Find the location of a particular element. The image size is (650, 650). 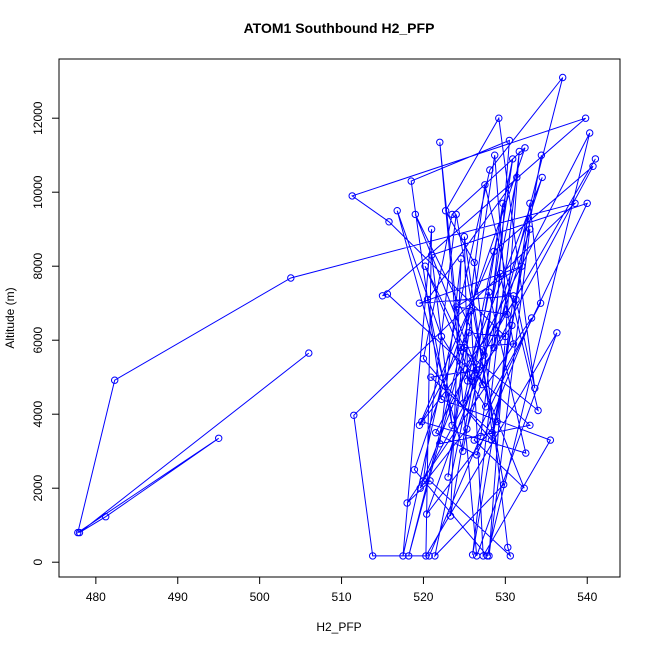

y-tick-label: 8000 is located at coordinates (38, 266).